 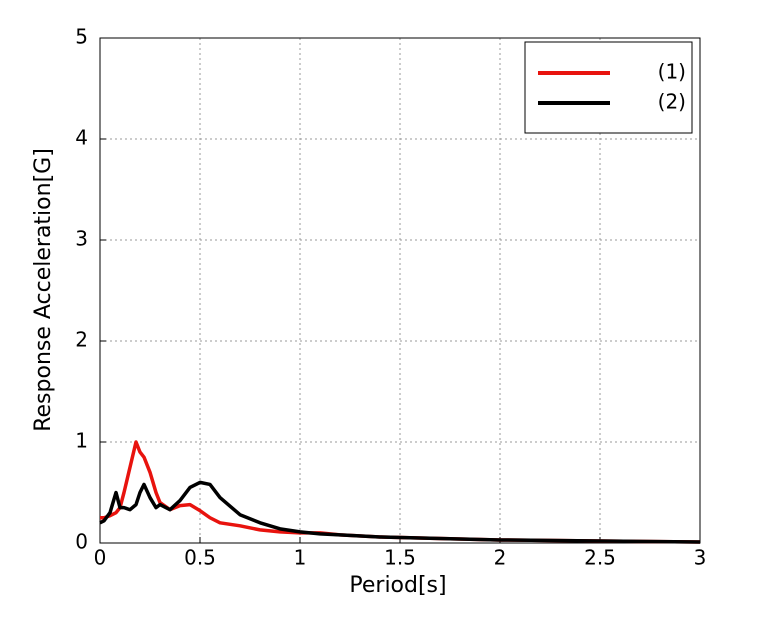 What do you see at coordinates (500, 558) in the screenshot?
I see `x-tick-label: 2` at bounding box center [500, 558].